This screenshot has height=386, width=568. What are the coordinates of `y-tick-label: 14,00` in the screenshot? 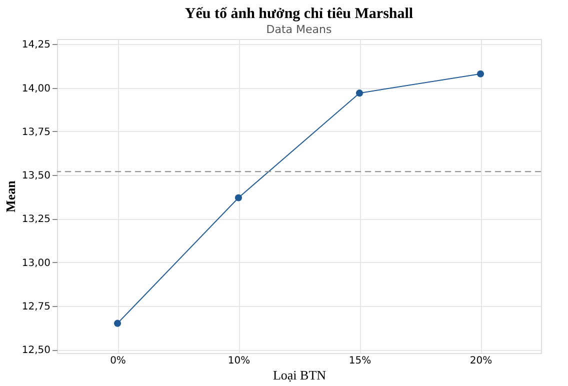 It's located at (36, 88).